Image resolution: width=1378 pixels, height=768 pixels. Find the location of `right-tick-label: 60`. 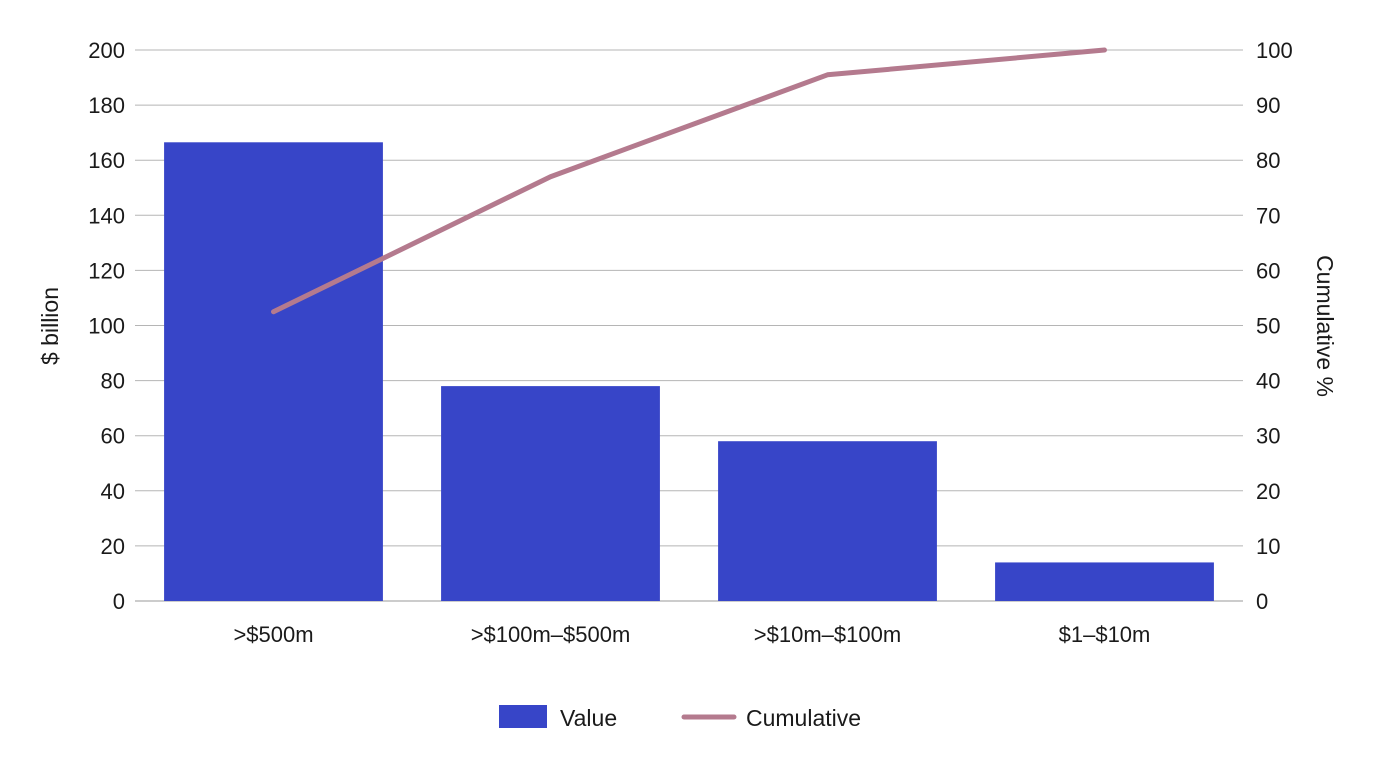

right-tick-label: 60 is located at coordinates (1268, 270).